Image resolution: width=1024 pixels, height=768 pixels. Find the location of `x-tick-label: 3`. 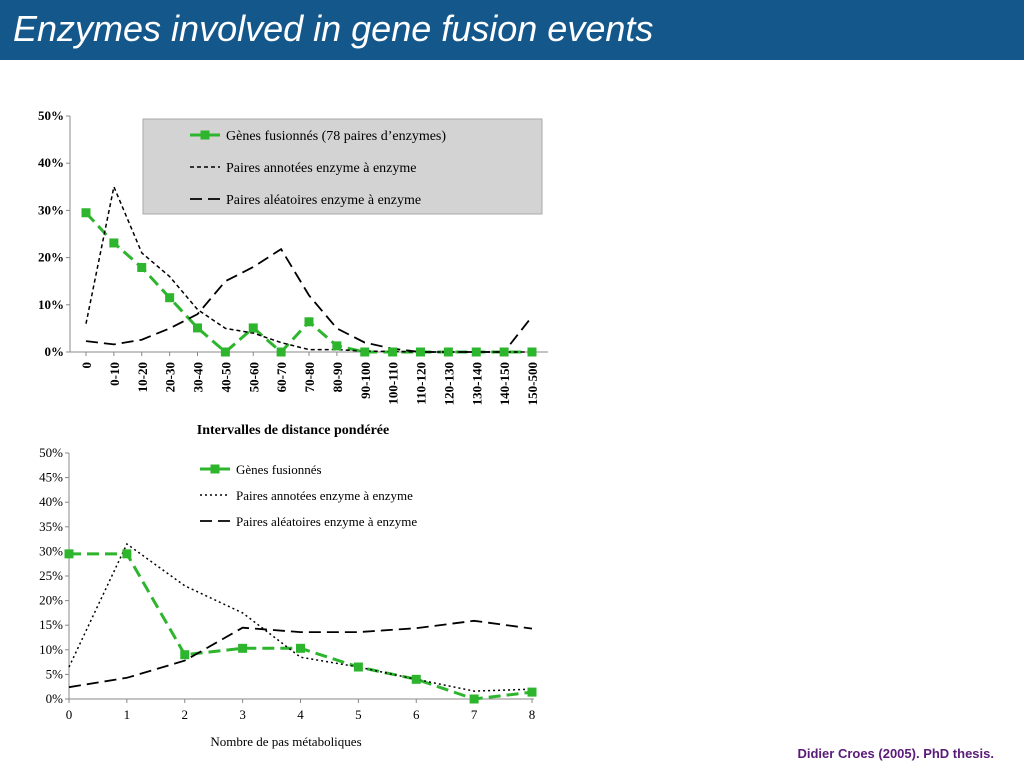

x-tick-label: 3 is located at coordinates (242, 714).